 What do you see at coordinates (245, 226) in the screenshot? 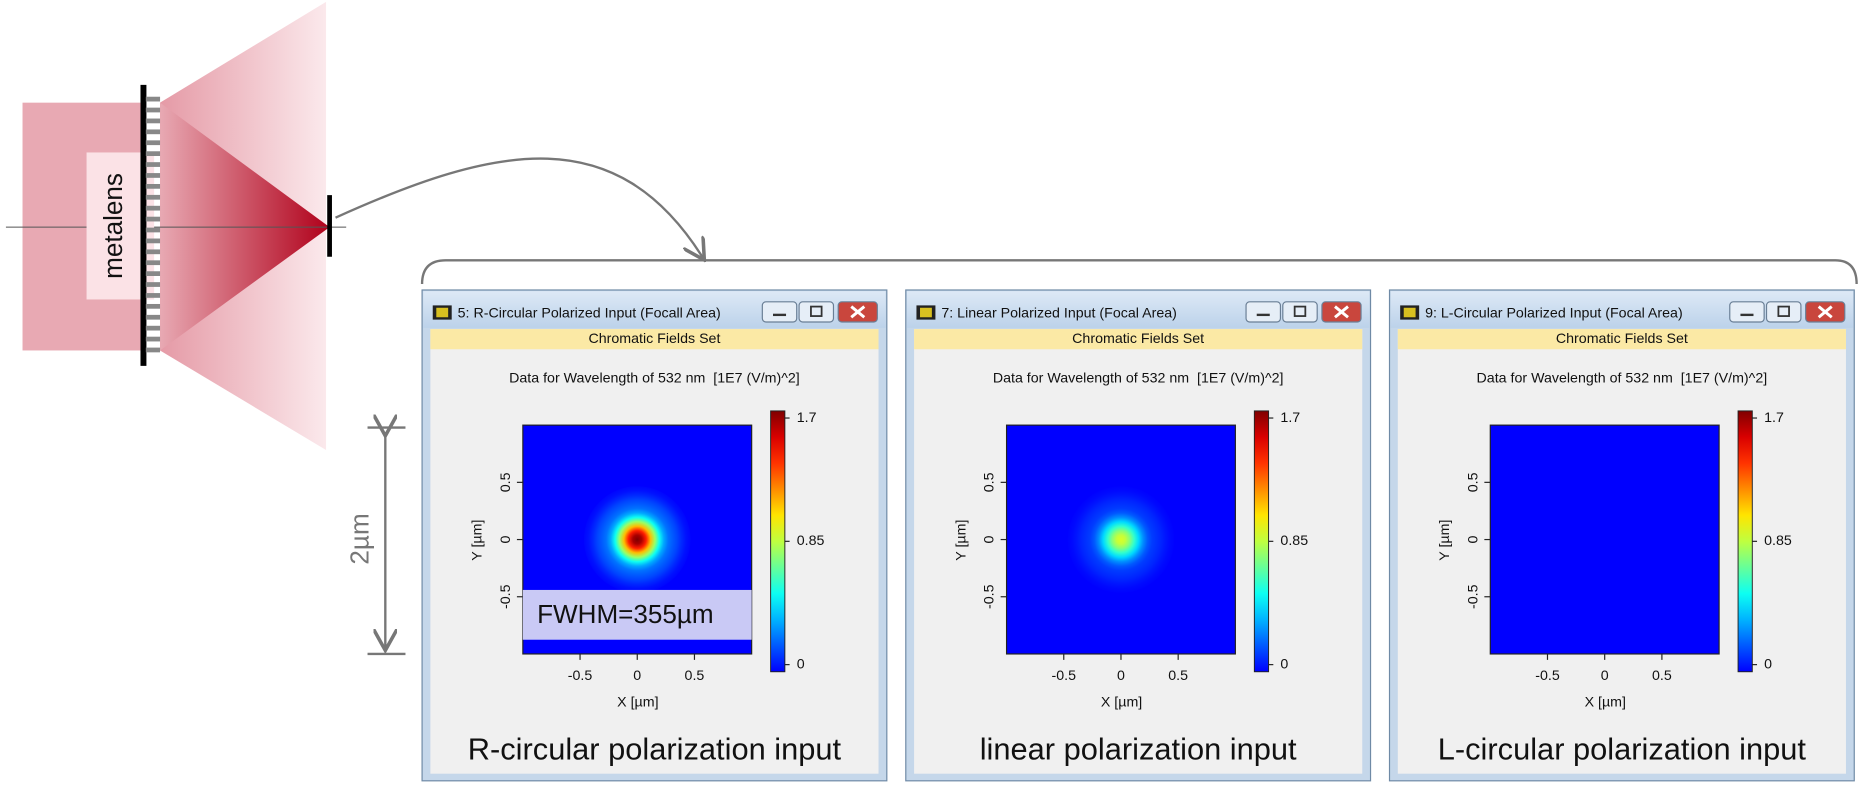
I see `focus-cone` at bounding box center [245, 226].